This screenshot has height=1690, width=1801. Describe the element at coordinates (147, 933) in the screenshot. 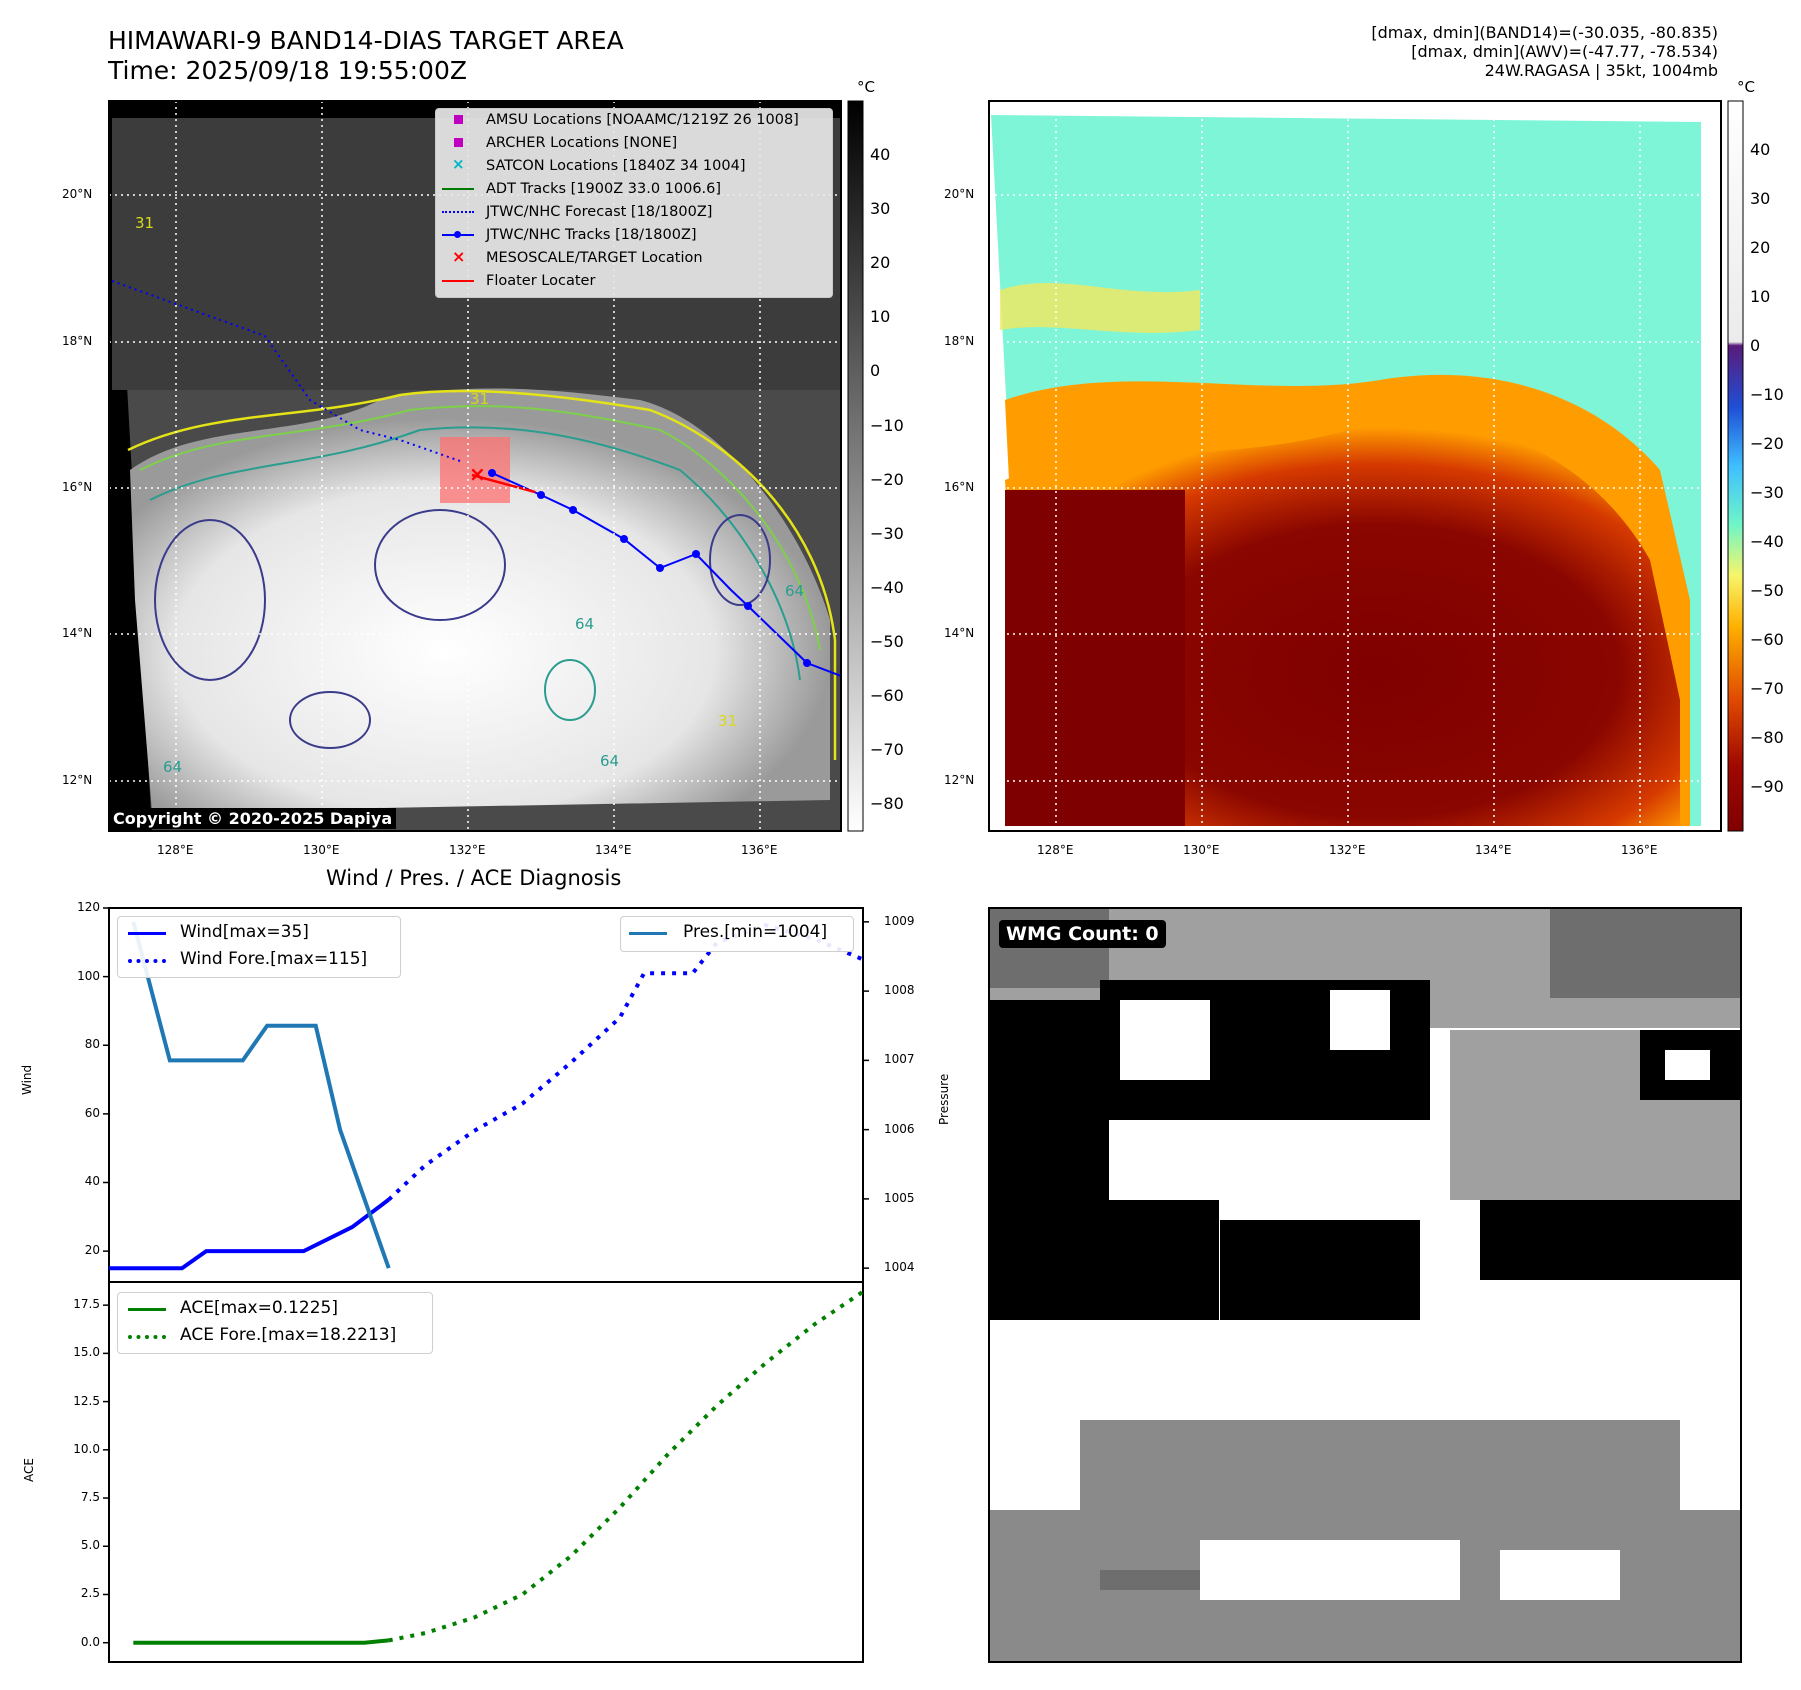

I see `wind-legend-line` at that location.